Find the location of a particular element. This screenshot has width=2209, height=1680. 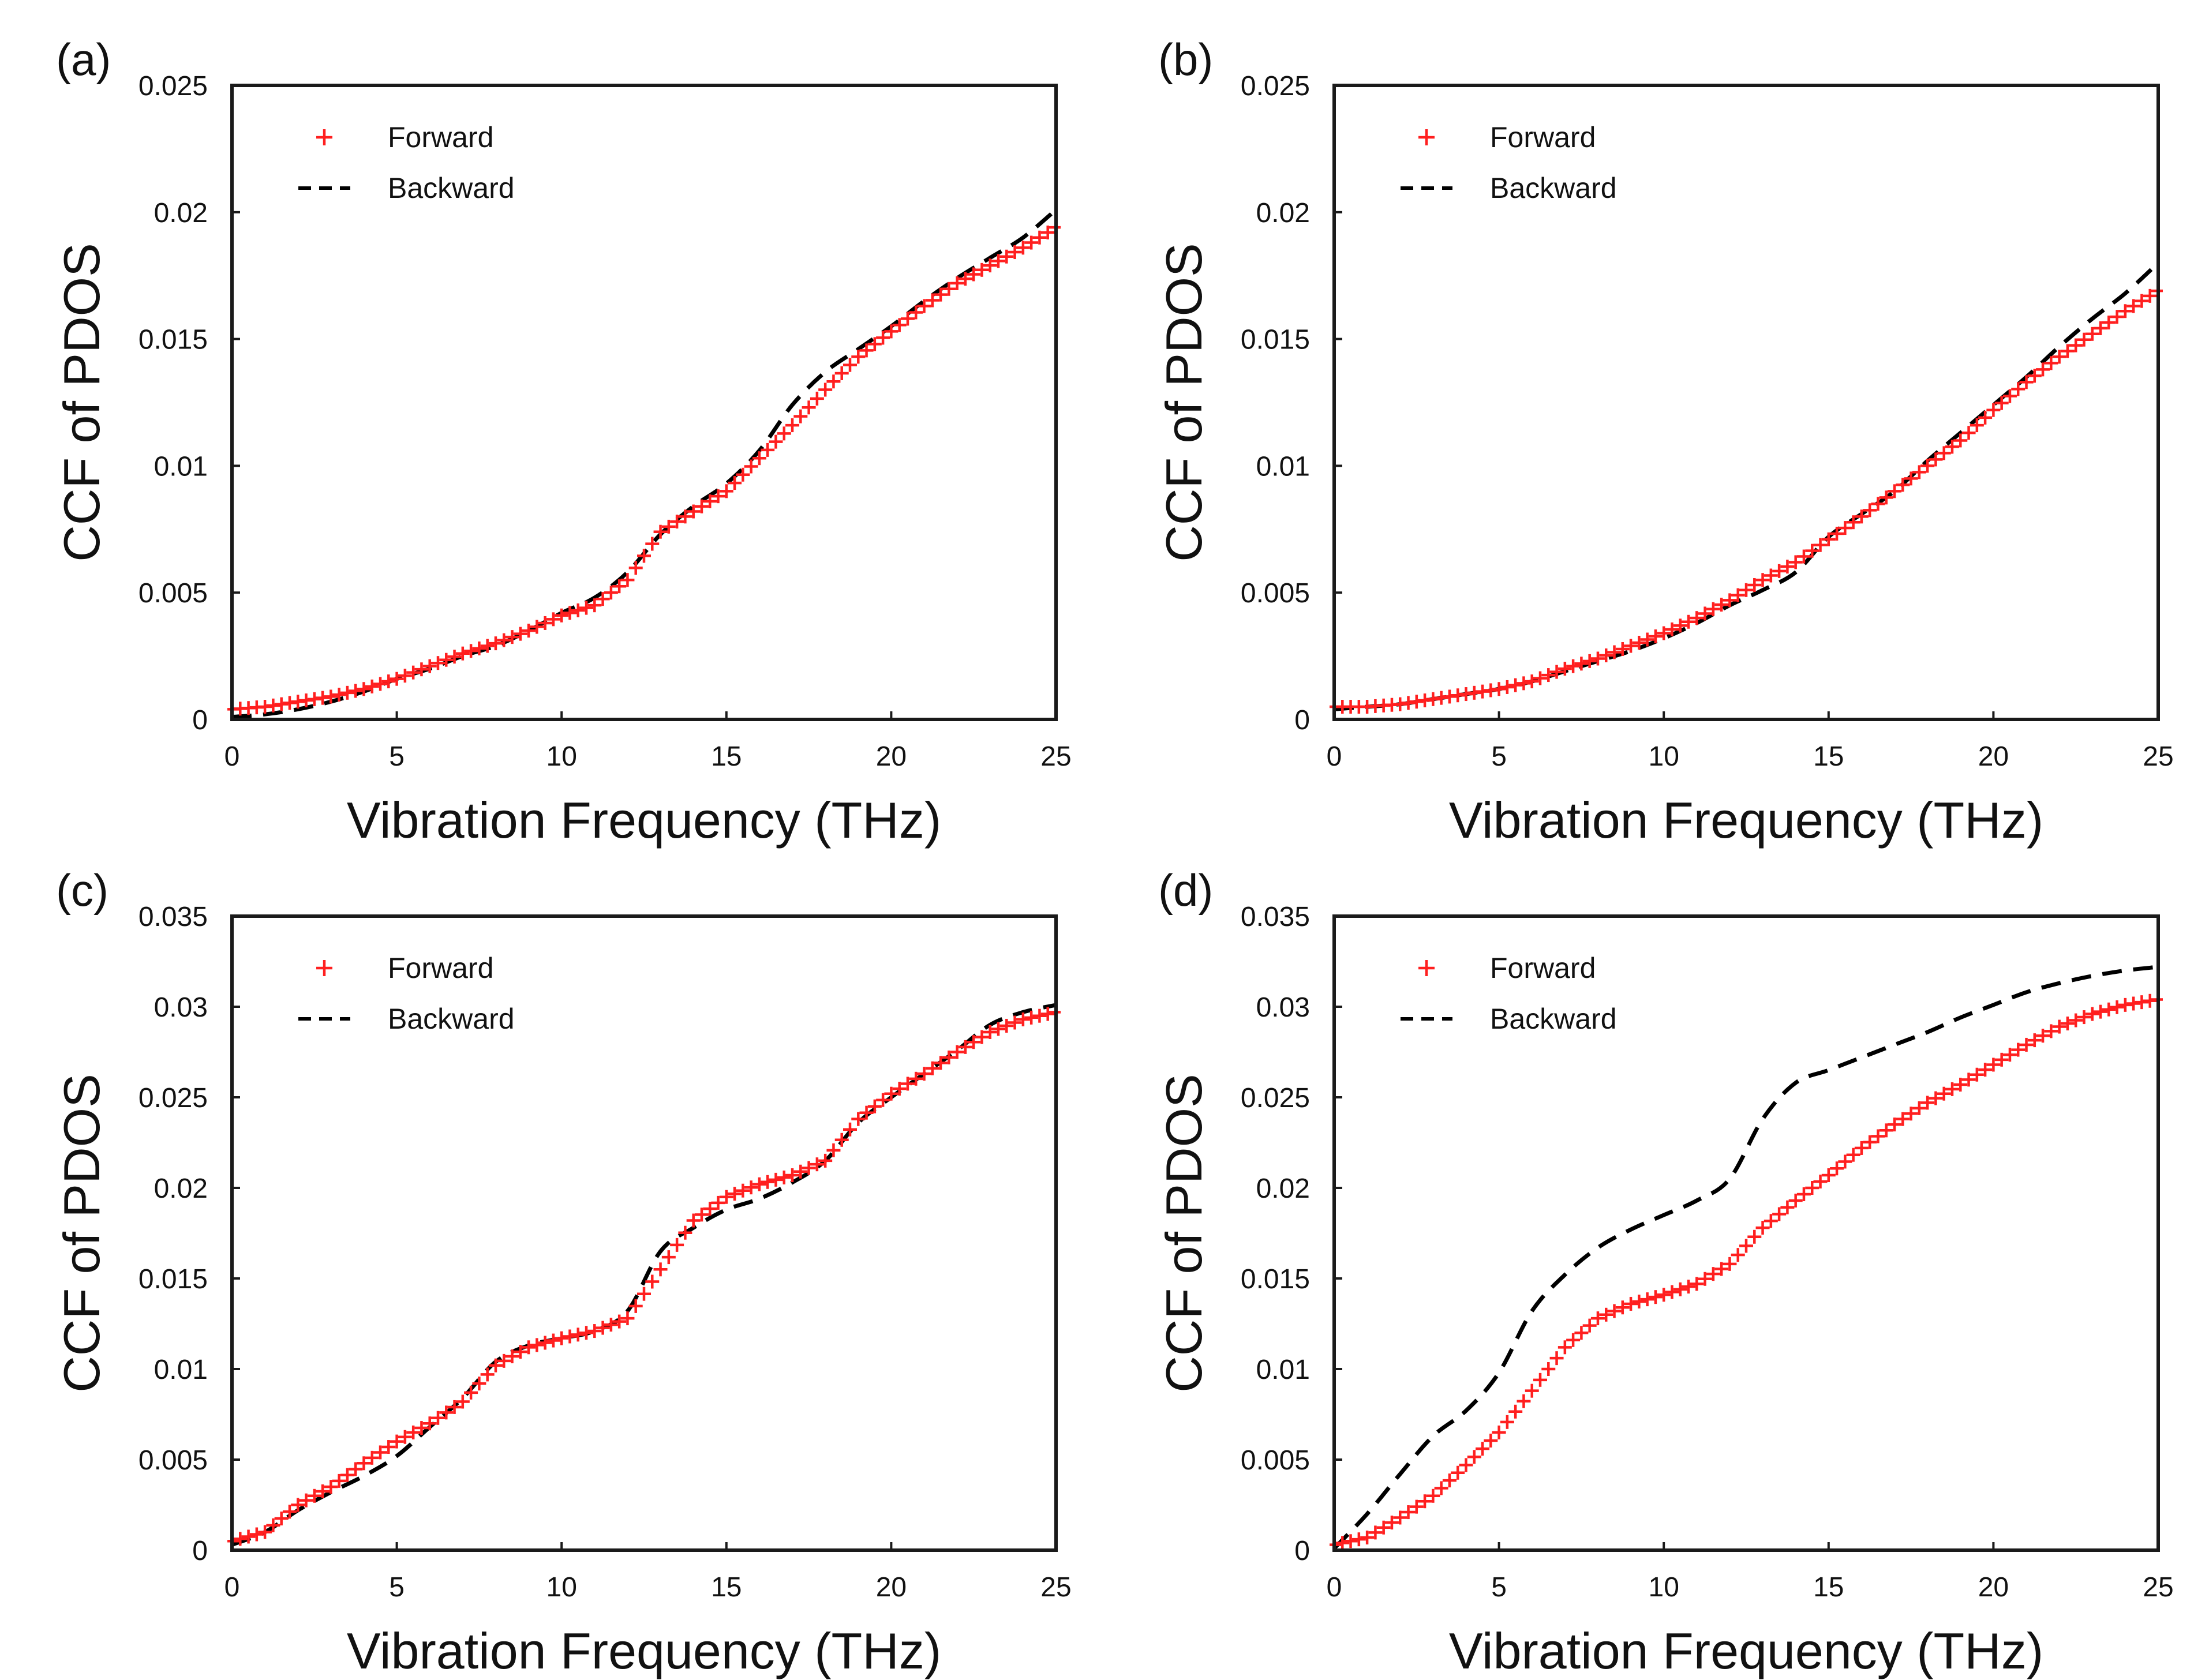

y-tick-label: 0.035 is located at coordinates (1275, 917).